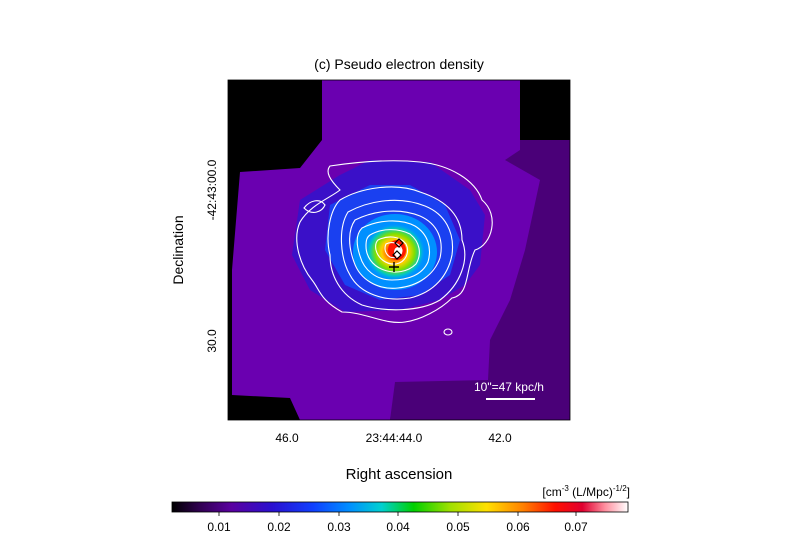 The width and height of the screenshot is (800, 534). What do you see at coordinates (394, 267) in the screenshot?
I see `cross-marker` at bounding box center [394, 267].